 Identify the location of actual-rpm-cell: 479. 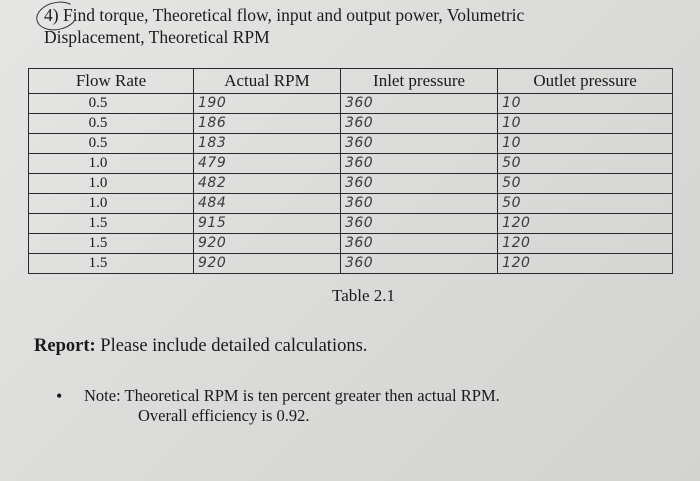
(267, 163).